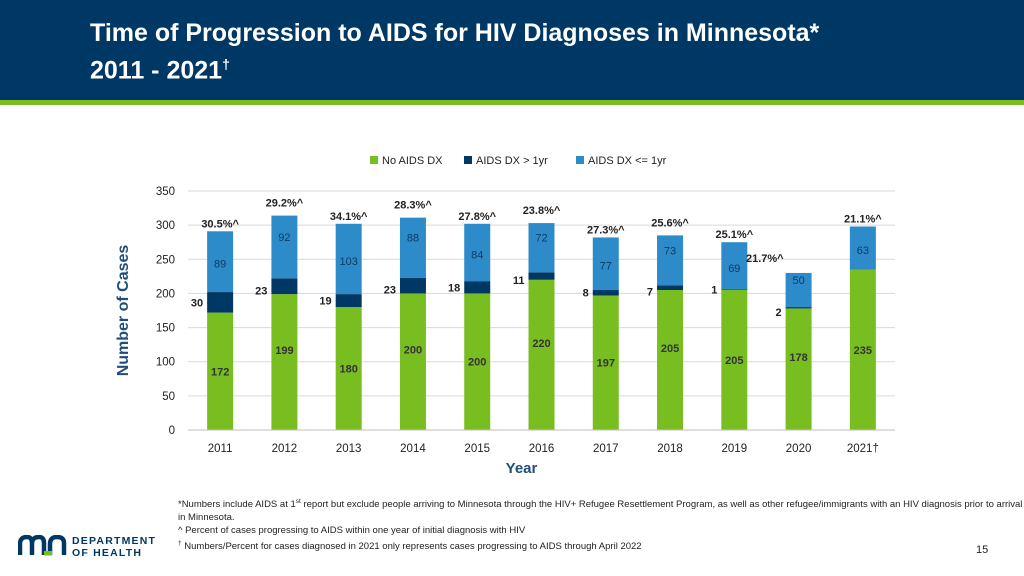 The image size is (1024, 576). What do you see at coordinates (413, 239) in the screenshot?
I see `bar-value-label-aids-le1: 88` at bounding box center [413, 239].